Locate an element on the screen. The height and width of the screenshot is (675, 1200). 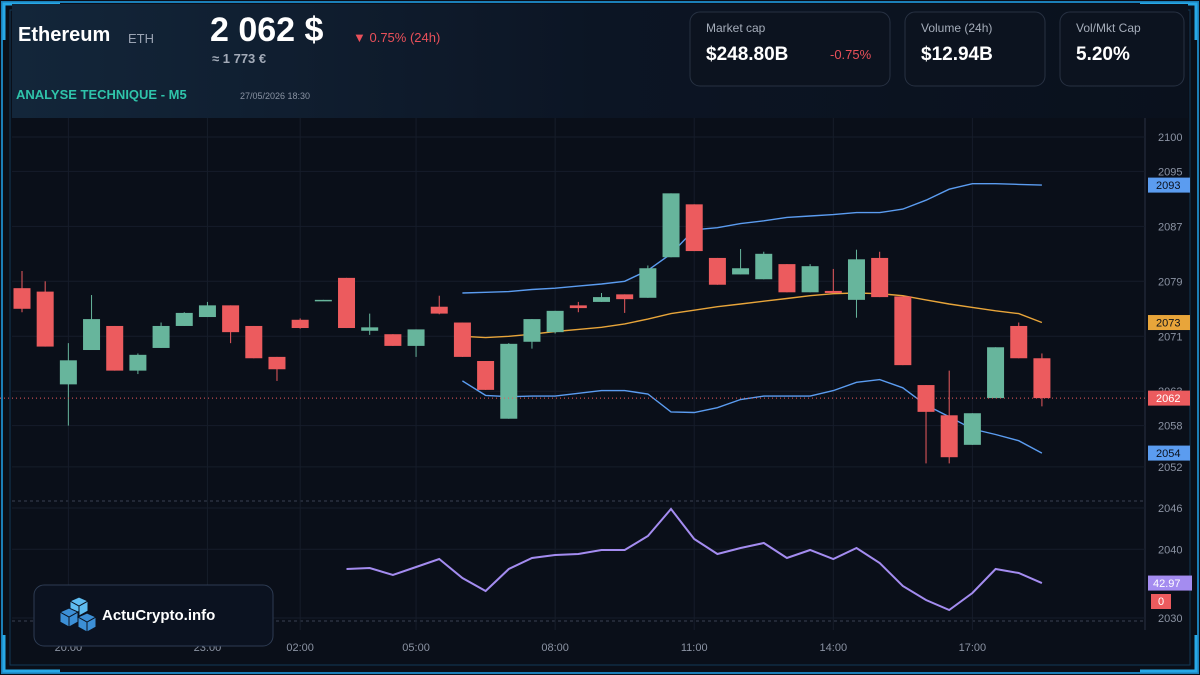
price-tag-label: 2054 is located at coordinates (1168, 454).